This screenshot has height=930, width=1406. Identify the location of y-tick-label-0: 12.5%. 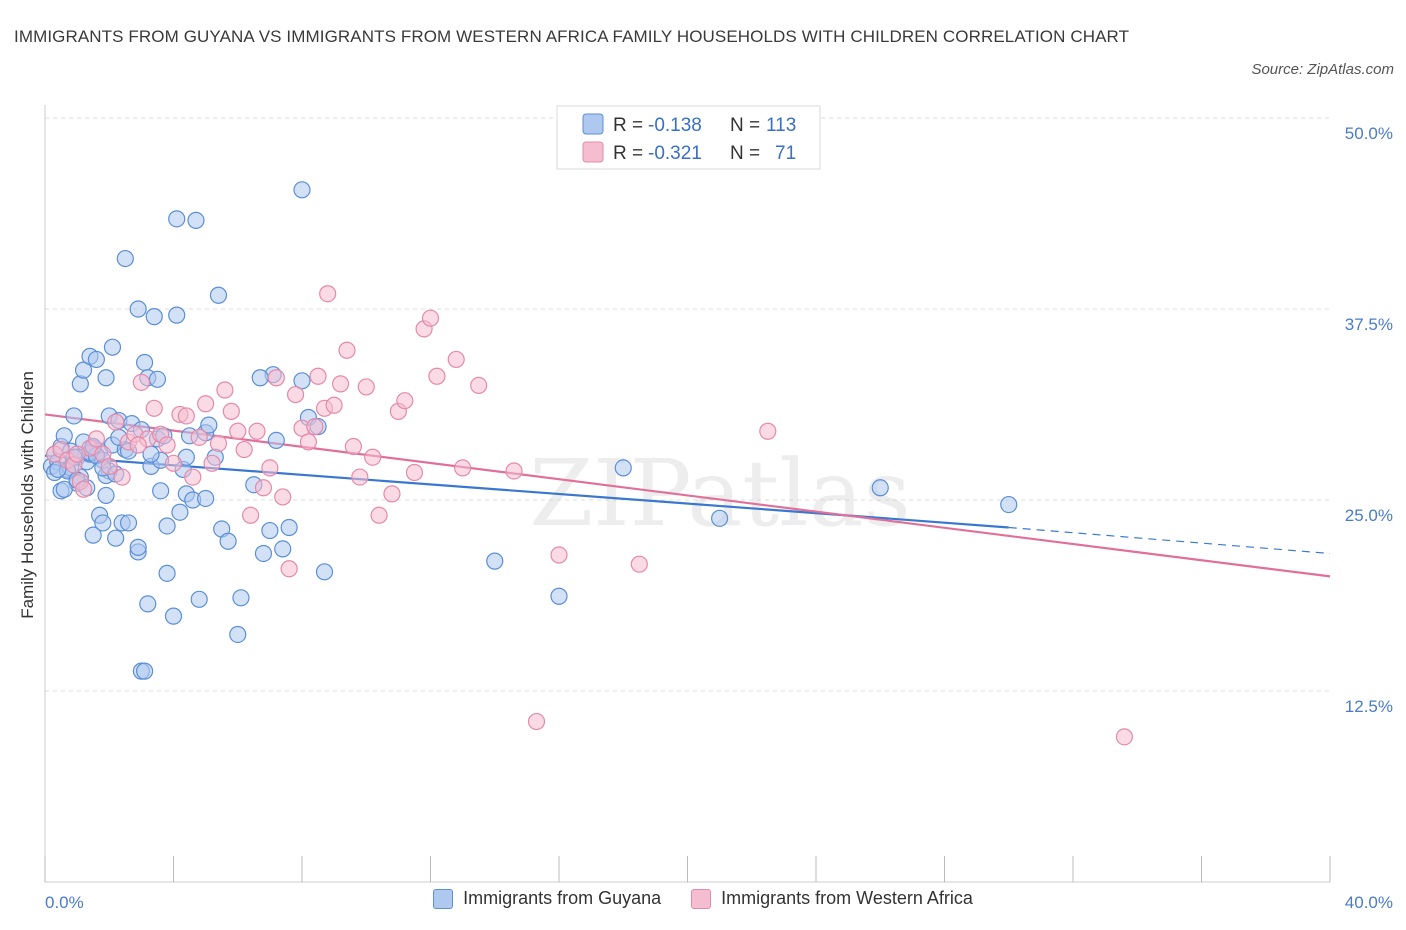
(1369, 706).